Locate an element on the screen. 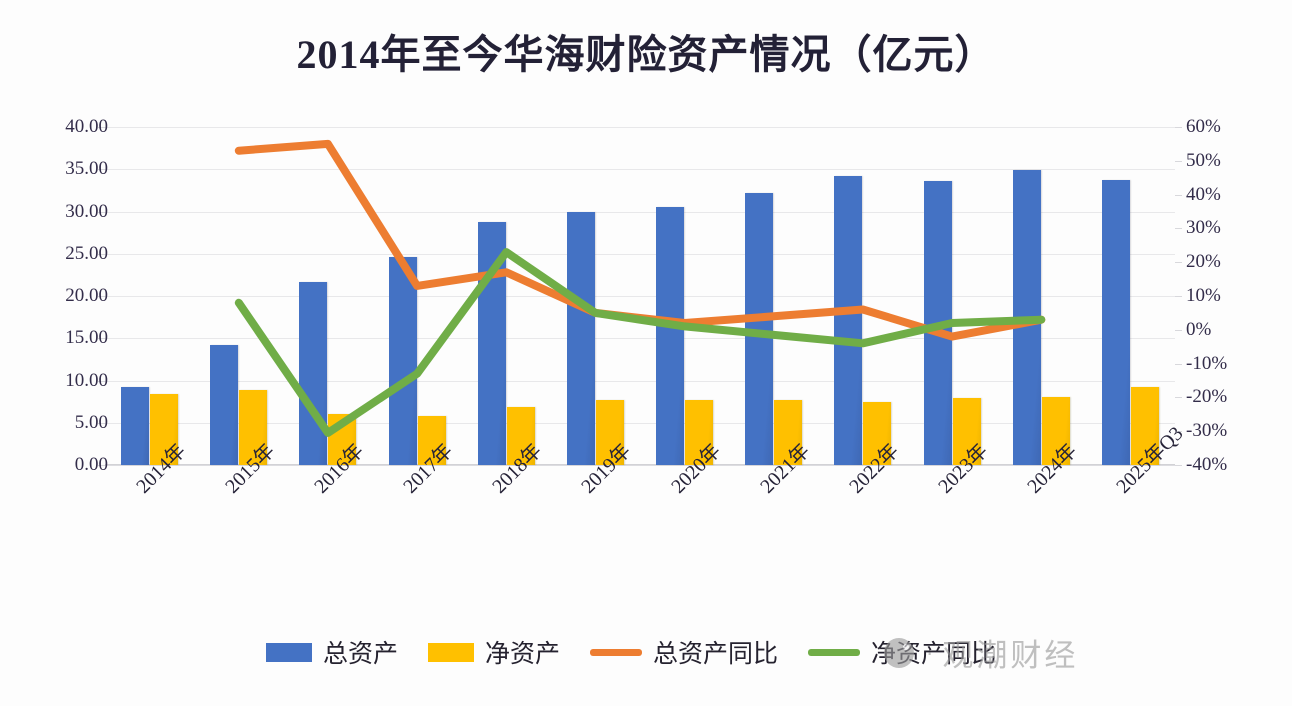  legend-label: 净资产同比 is located at coordinates (934, 654).